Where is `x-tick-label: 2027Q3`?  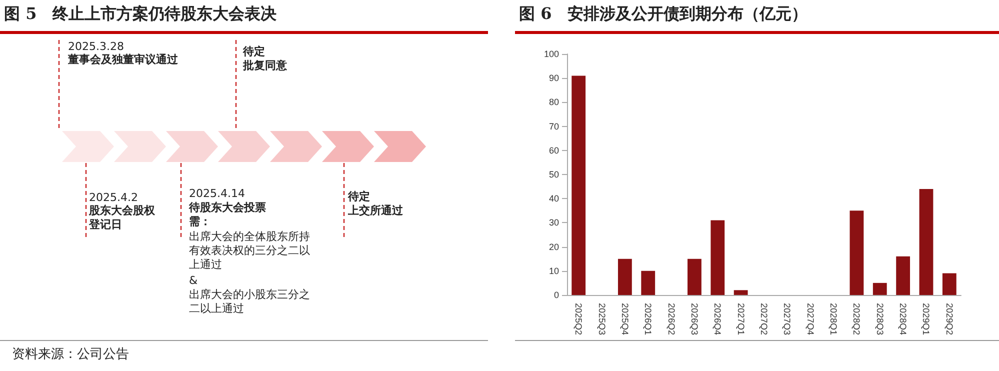
x-tick-label: 2027Q3 is located at coordinates (787, 319).